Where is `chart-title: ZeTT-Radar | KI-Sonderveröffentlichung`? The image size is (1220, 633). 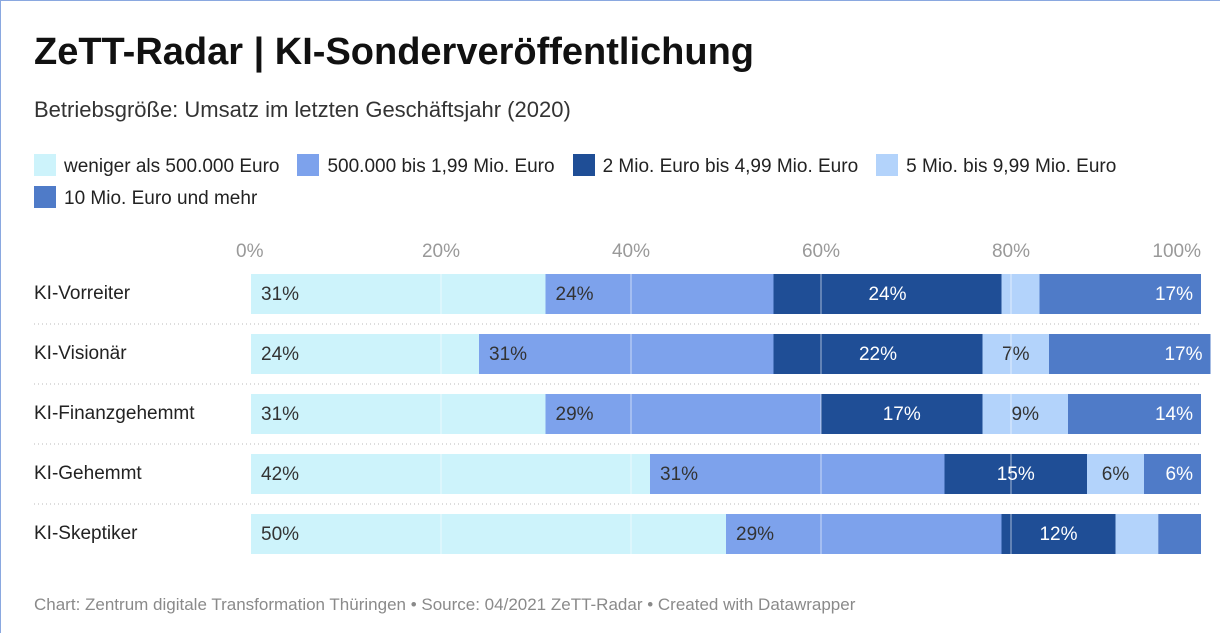 chart-title: ZeTT-Radar | KI-Sonderveröffentlichung is located at coordinates (394, 52).